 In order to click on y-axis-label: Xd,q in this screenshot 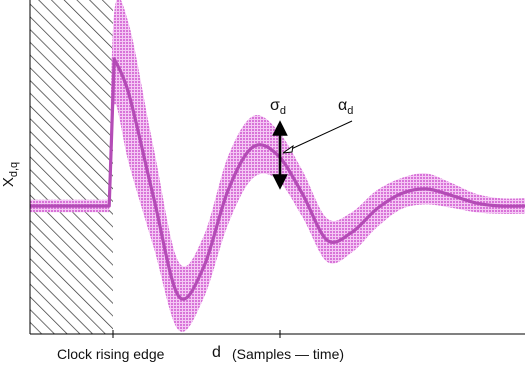, I will do `click(10, 174)`.